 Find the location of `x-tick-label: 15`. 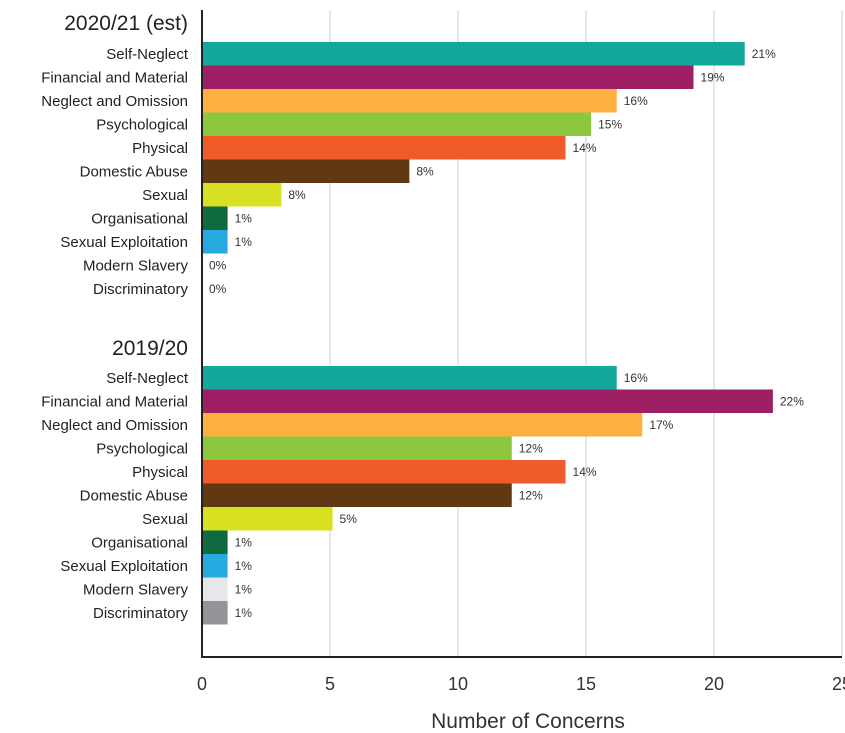

x-tick-label: 15 is located at coordinates (586, 684).